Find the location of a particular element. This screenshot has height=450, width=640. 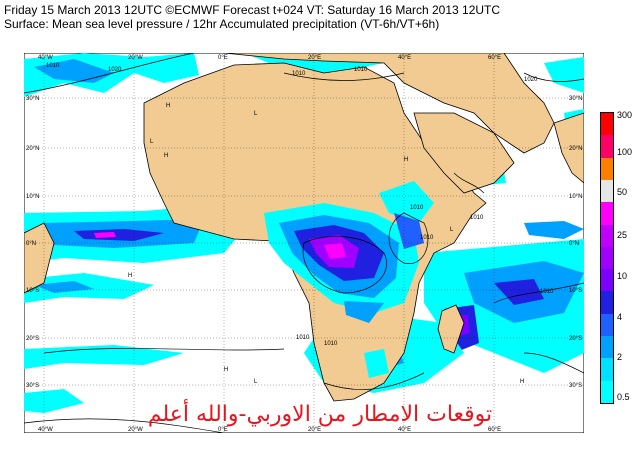

arabic-caption: توقعات الامطار من الاوربي-والله أعلم is located at coordinates (320, 414).